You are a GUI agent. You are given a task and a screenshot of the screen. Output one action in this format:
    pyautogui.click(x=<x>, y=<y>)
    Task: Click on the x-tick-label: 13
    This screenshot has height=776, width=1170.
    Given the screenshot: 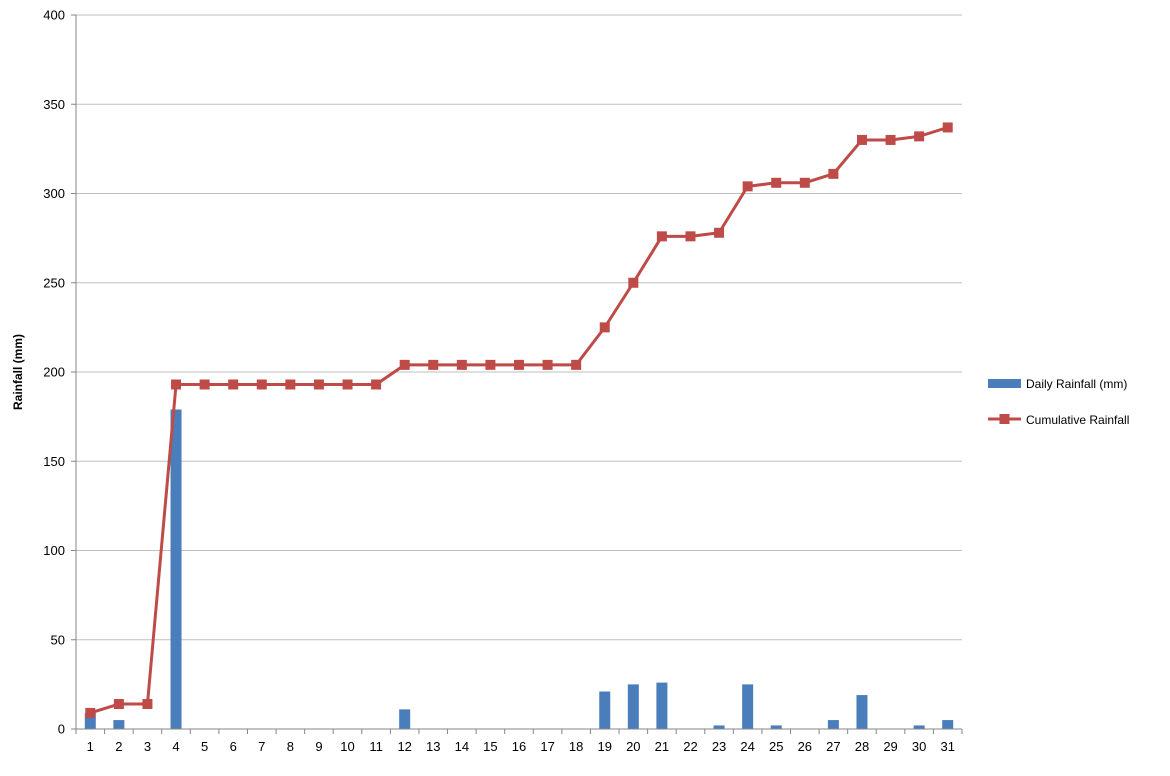 What is the action you would take?
    pyautogui.click(x=433, y=746)
    